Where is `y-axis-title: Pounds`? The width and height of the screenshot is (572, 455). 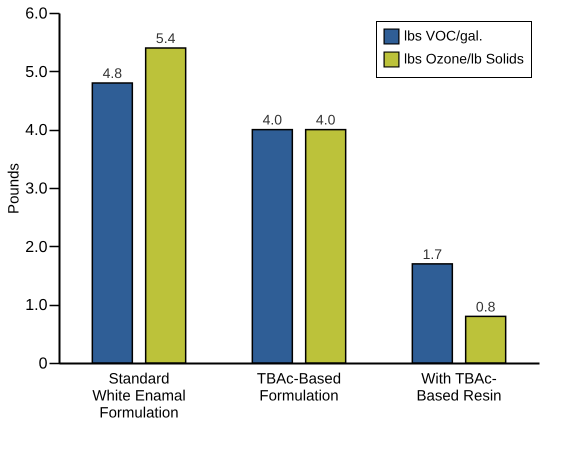
y-axis-title: Pounds is located at coordinates (13, 188).